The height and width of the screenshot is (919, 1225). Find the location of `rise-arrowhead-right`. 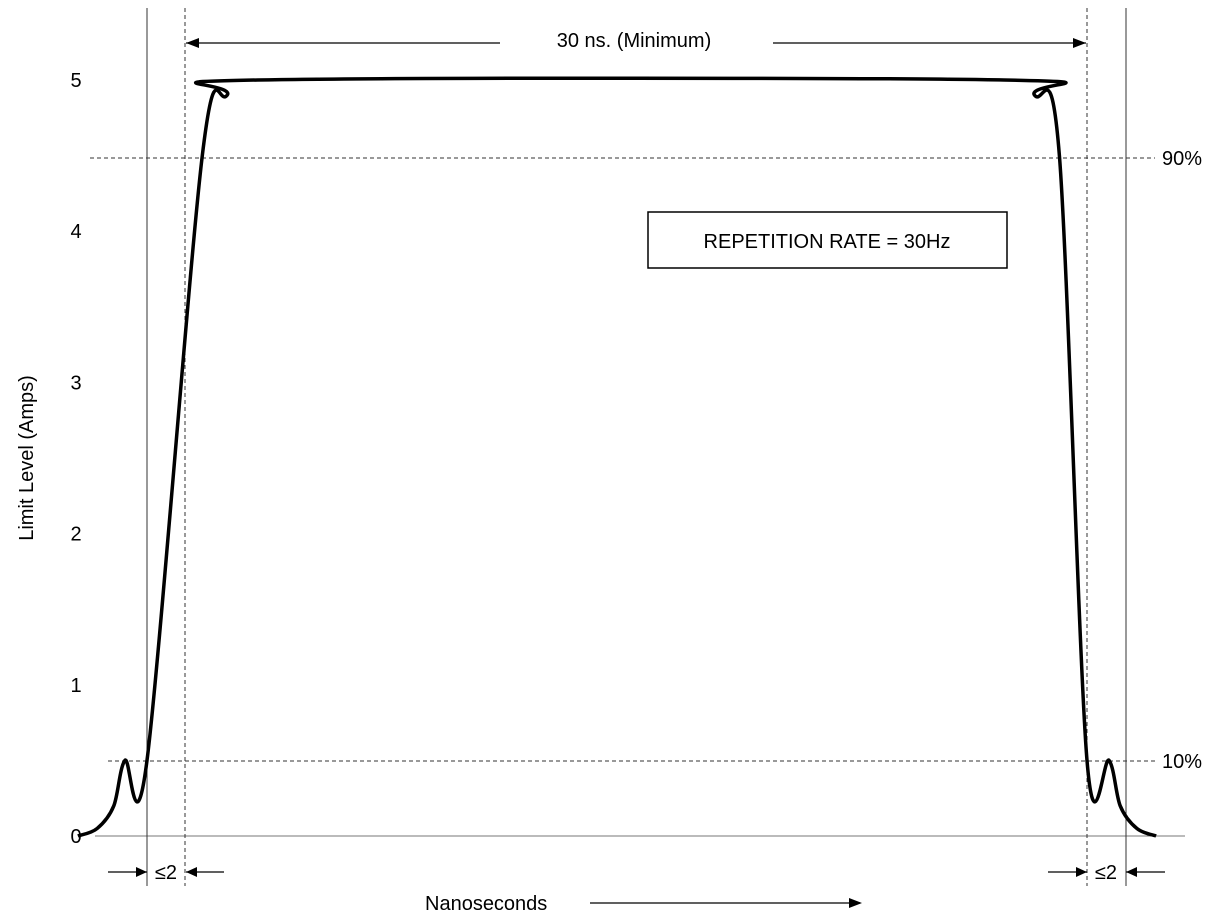

rise-arrowhead-right is located at coordinates (191, 872).